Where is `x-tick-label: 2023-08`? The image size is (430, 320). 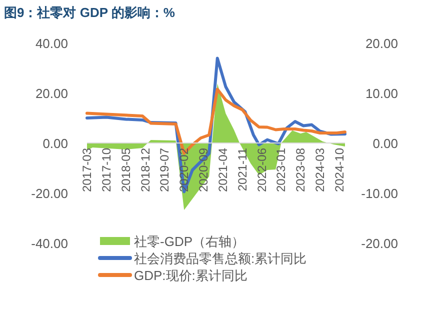
x-tick-label: 2023-08 is located at coordinates (301, 170).